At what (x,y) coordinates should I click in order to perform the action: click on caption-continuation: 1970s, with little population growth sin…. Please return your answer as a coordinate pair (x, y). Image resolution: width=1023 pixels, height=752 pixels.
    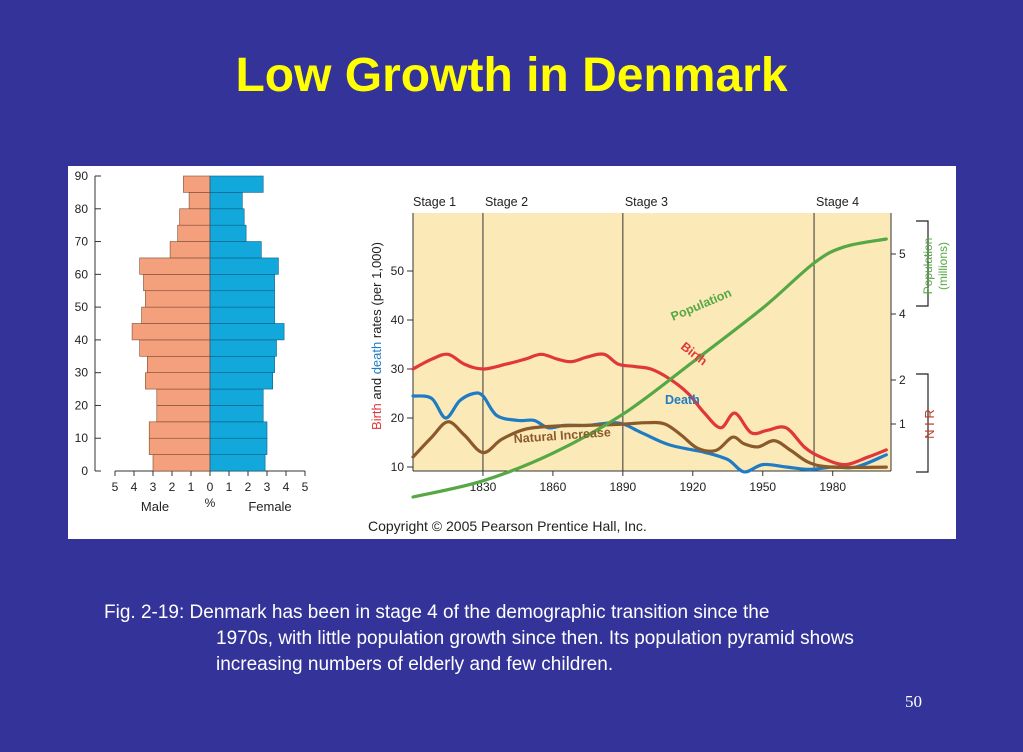
    Looking at the image, I should click on (535, 651).